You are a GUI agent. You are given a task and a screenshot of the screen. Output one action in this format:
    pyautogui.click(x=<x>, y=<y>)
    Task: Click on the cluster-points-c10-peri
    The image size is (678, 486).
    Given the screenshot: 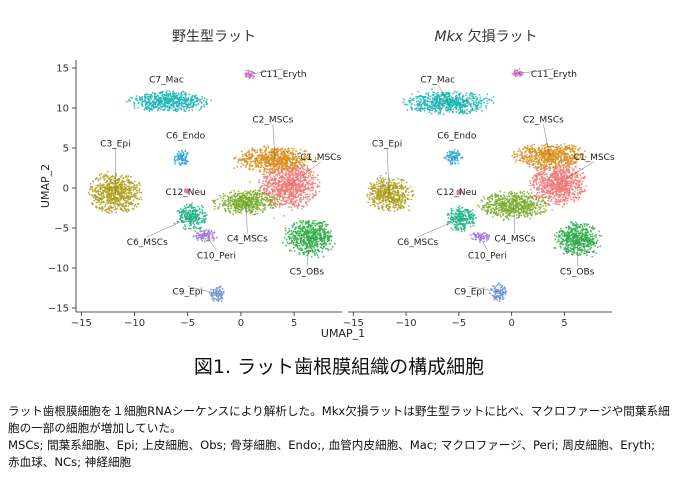 What is the action you would take?
    pyautogui.click(x=205, y=236)
    